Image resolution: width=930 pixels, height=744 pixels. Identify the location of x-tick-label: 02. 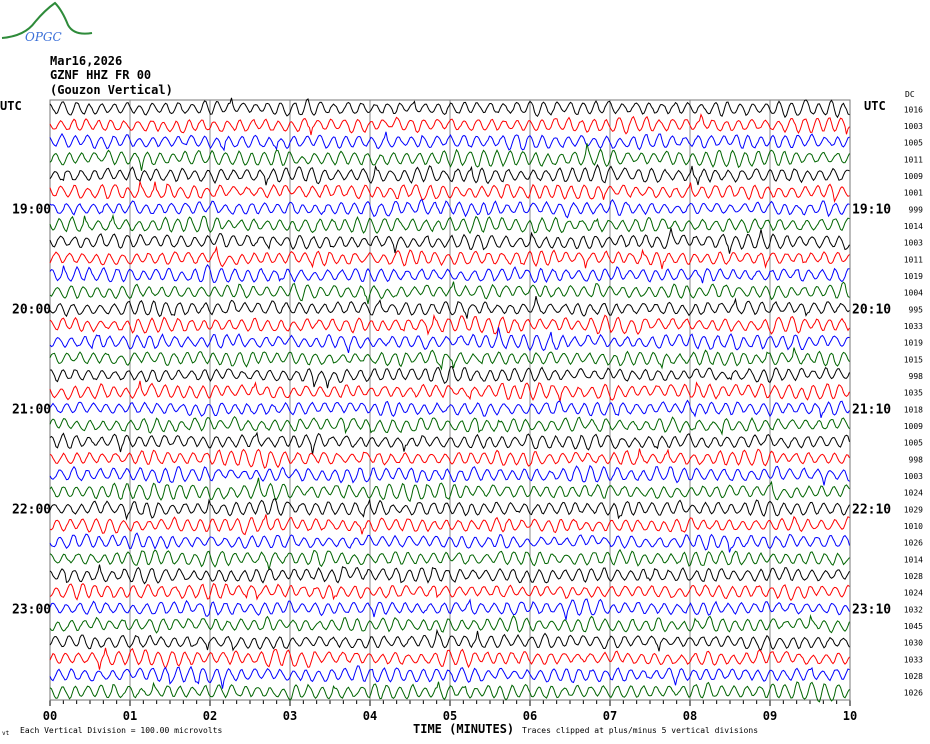
(210, 716).